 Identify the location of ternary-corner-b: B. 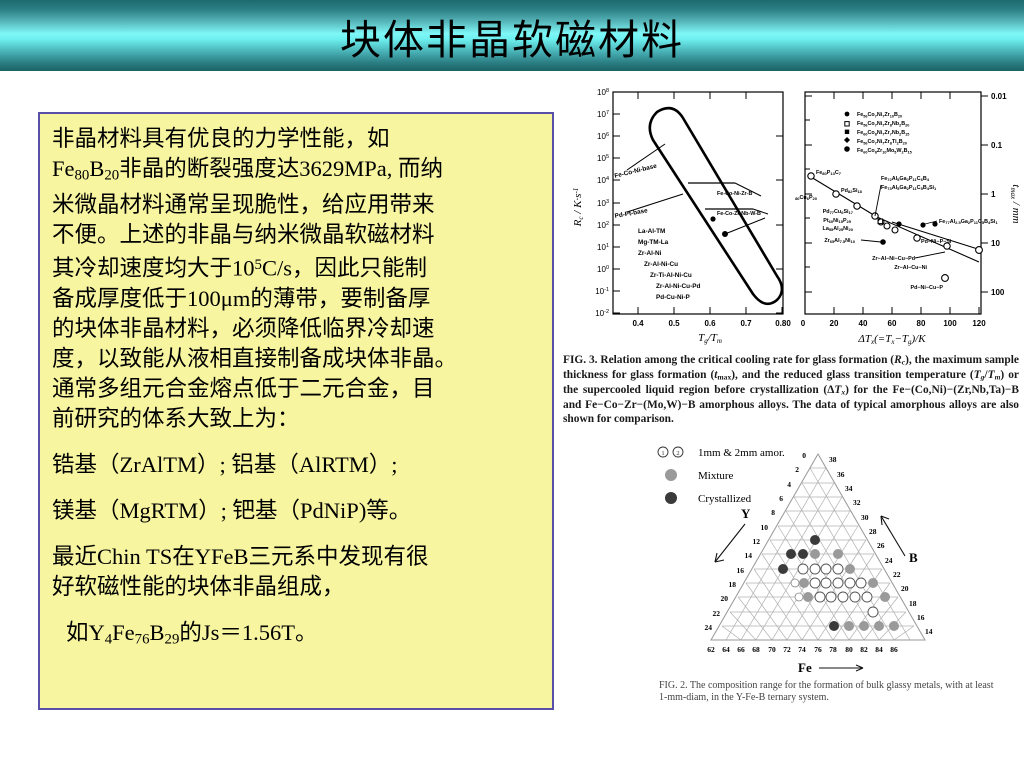
(913, 557).